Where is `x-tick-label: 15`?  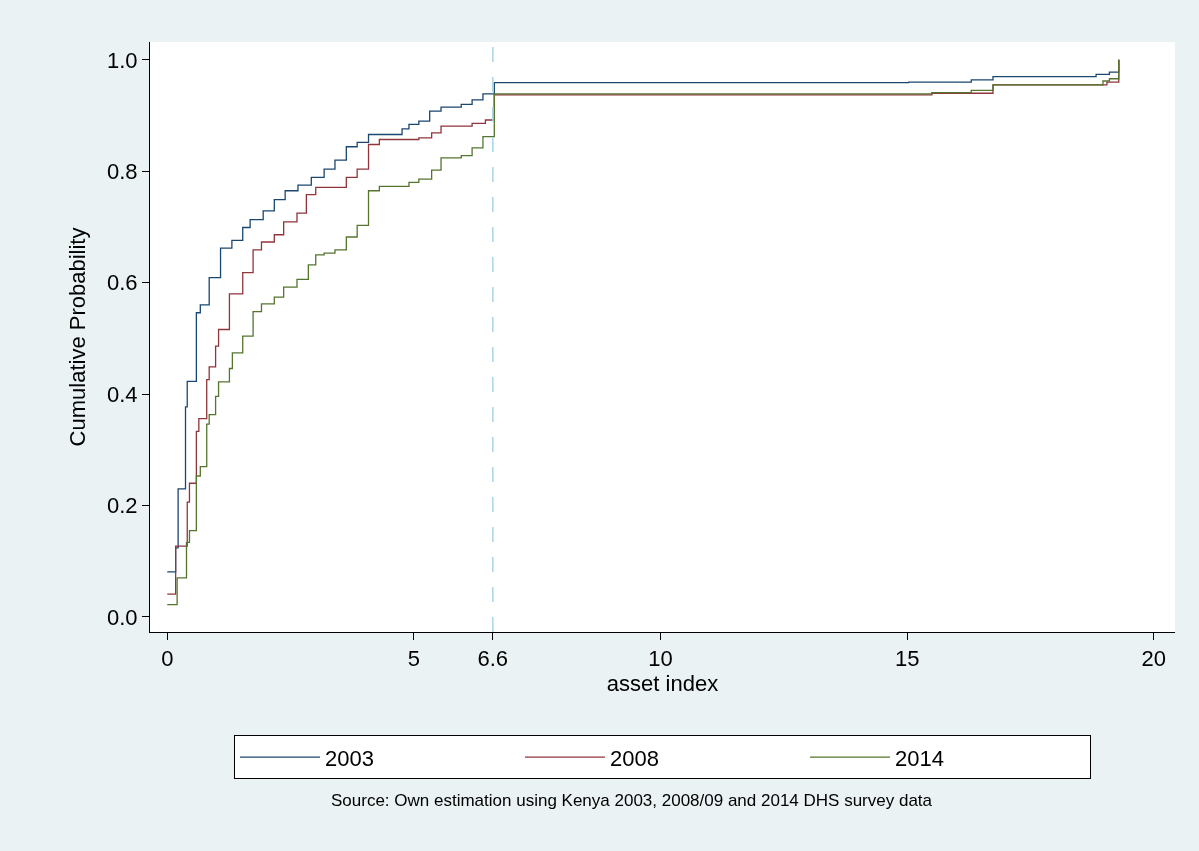
x-tick-label: 15 is located at coordinates (907, 659).